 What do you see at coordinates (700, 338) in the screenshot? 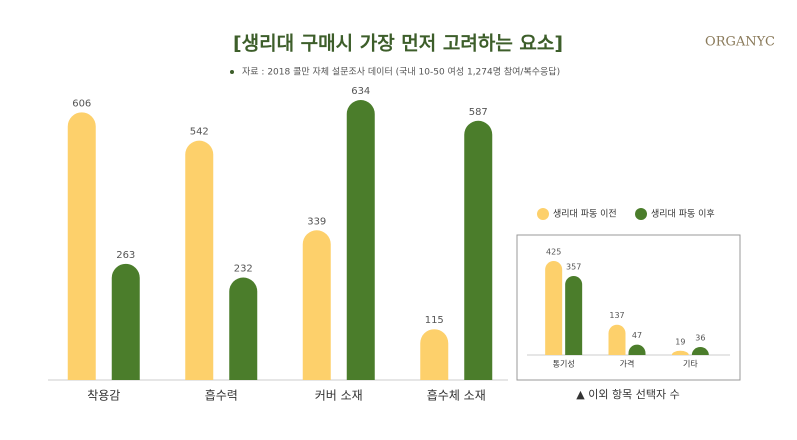
I see `data-label: 36` at bounding box center [700, 338].